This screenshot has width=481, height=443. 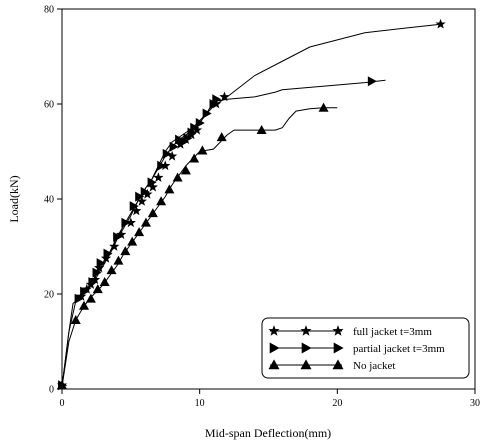 I want to click on y-axis-title: Load(kN), so click(x=14, y=198).